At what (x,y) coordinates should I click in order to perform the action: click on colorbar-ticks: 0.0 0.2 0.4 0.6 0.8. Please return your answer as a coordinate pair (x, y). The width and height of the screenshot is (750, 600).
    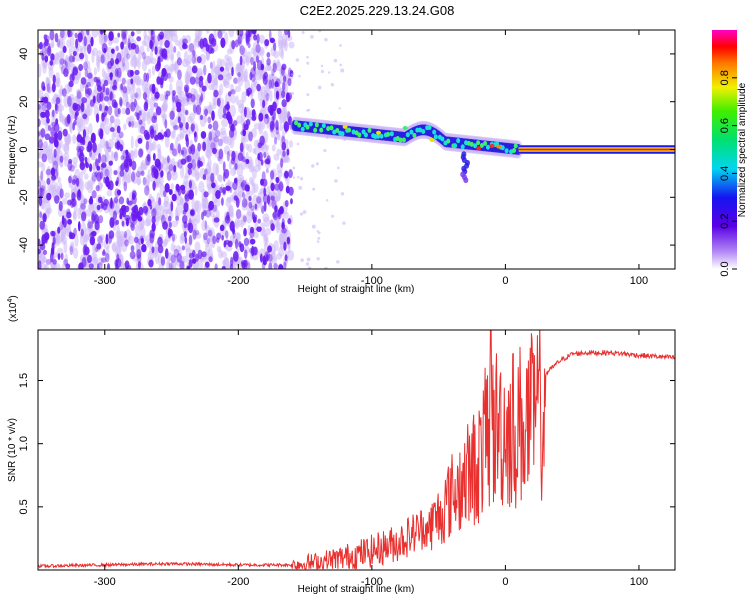
    Looking at the image, I should click on (728, 173).